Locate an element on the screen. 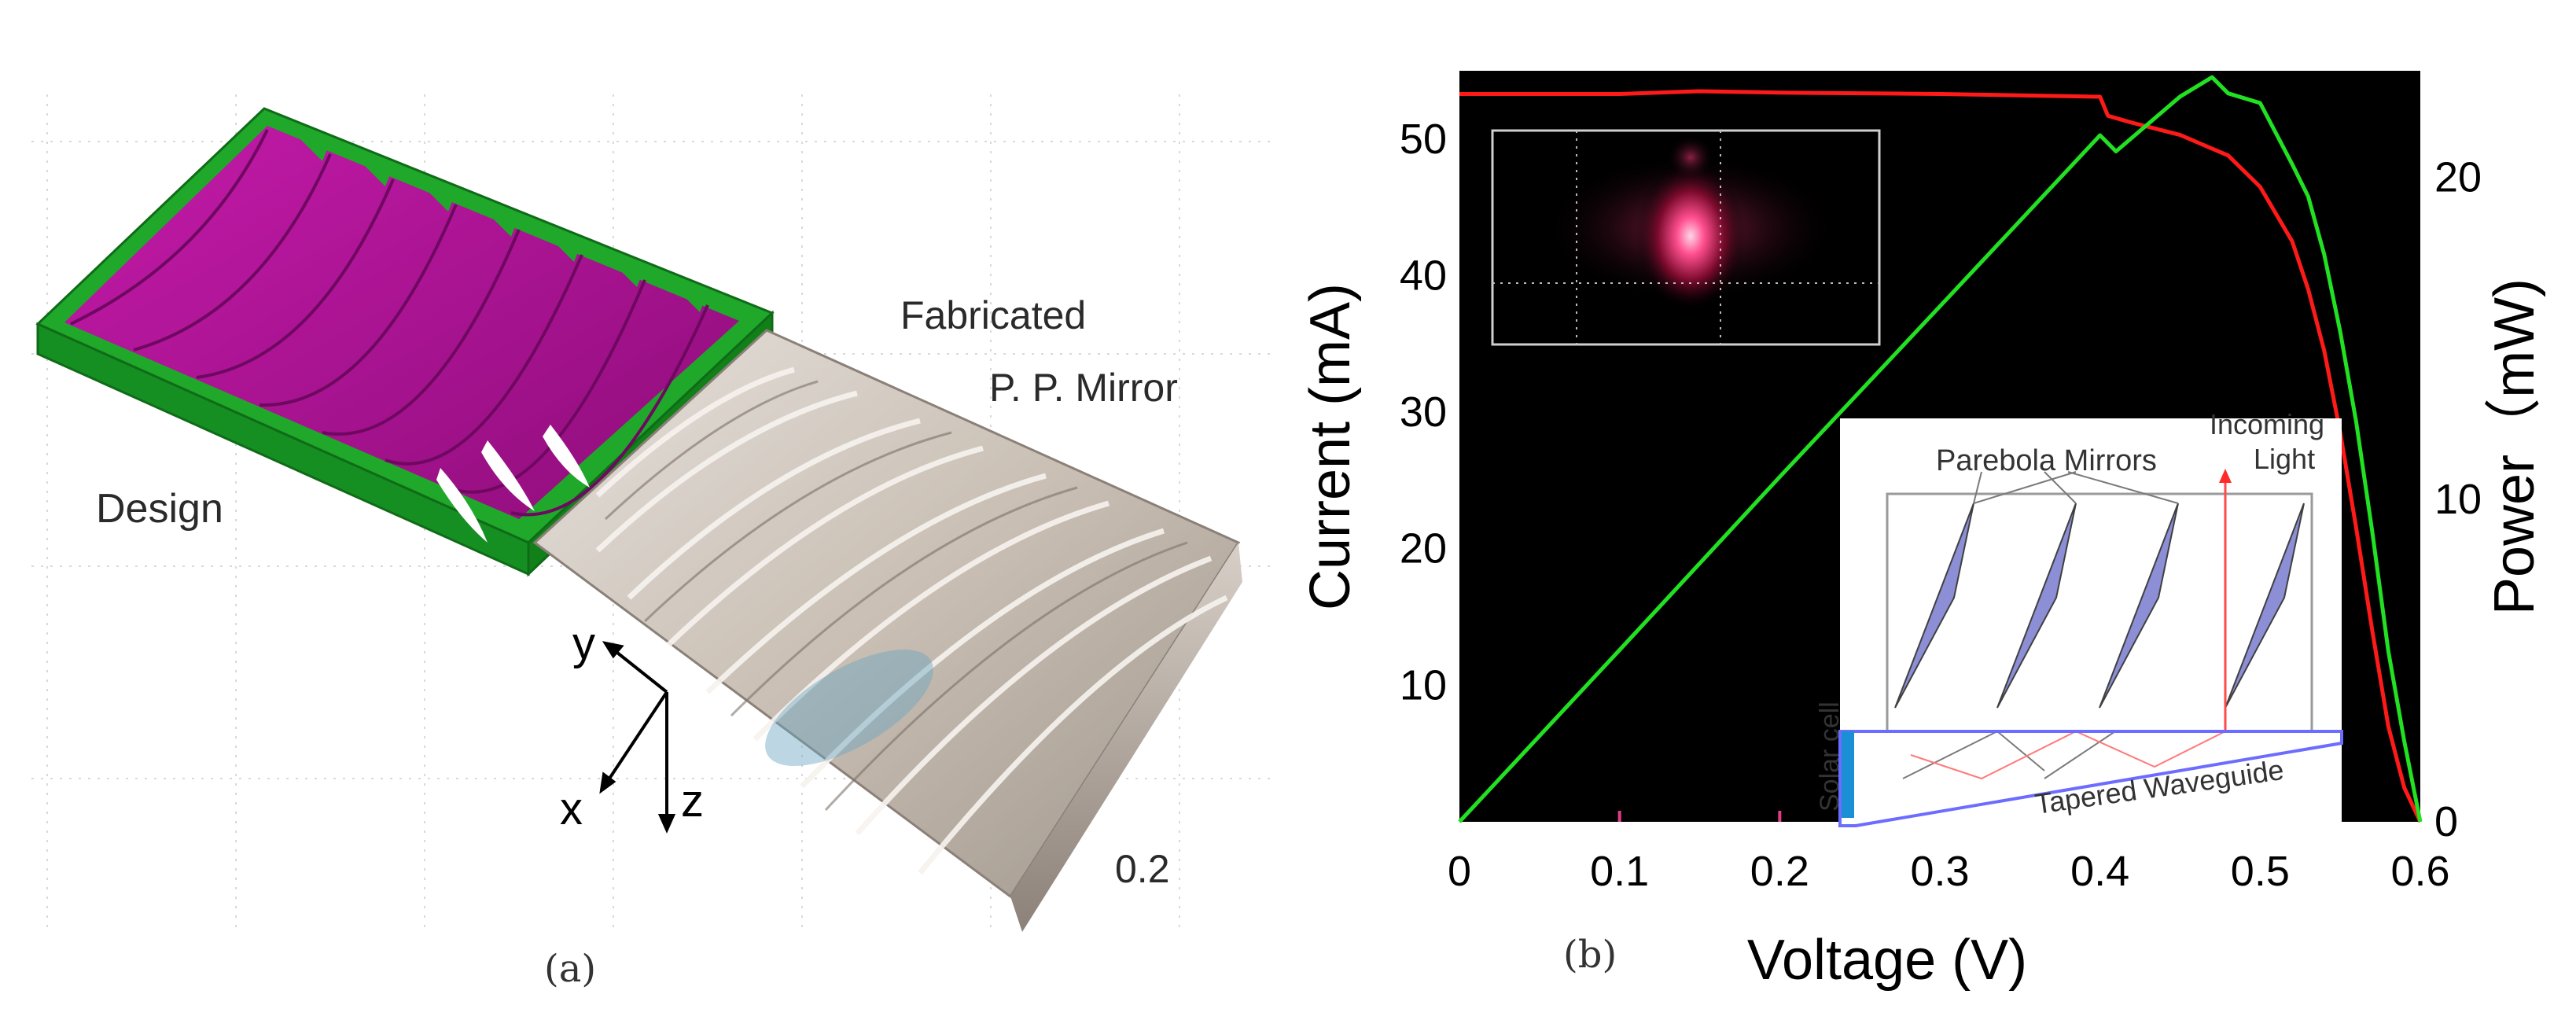  x-tick-label: 0.4 is located at coordinates (2100, 871).